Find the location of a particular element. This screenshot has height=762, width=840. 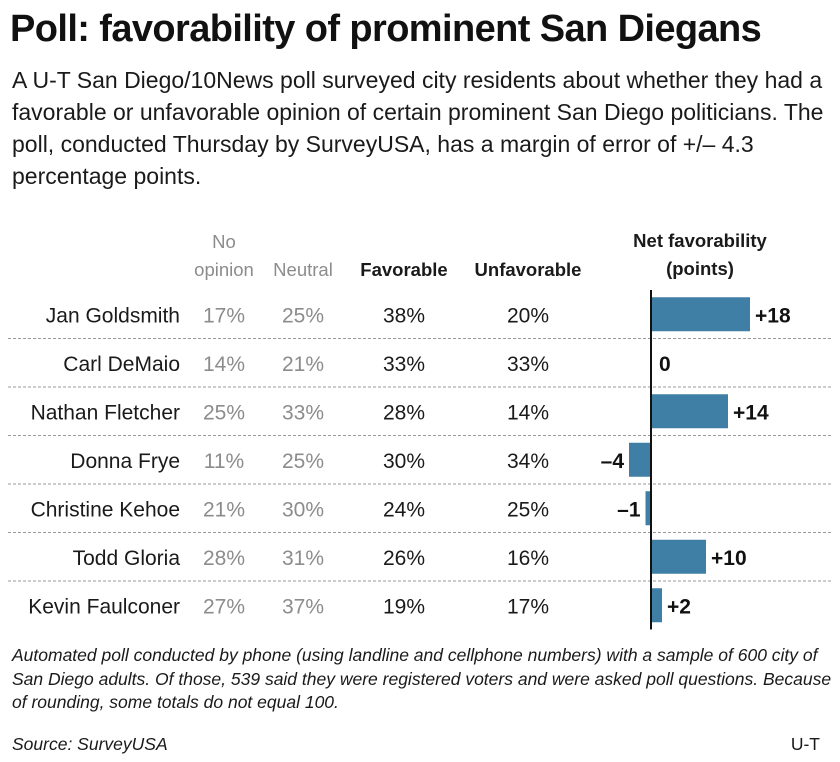

net-value-label: –4 is located at coordinates (613, 461).